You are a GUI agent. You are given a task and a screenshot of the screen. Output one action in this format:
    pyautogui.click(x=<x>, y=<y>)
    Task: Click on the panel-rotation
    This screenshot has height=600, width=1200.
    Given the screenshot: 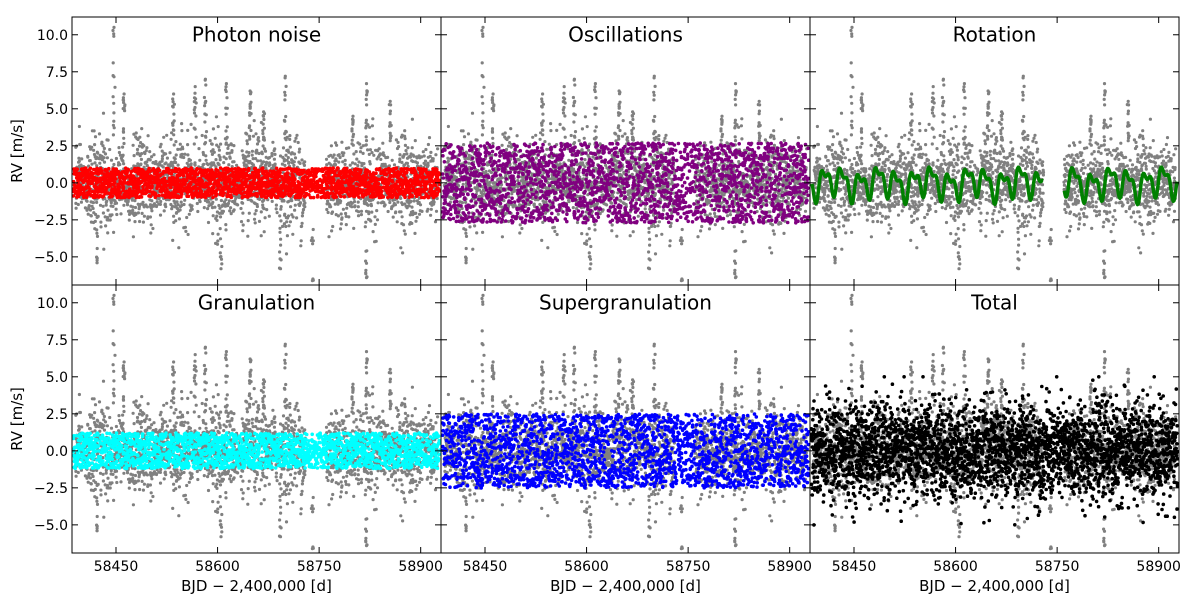 What is the action you would take?
    pyautogui.click(x=994, y=151)
    